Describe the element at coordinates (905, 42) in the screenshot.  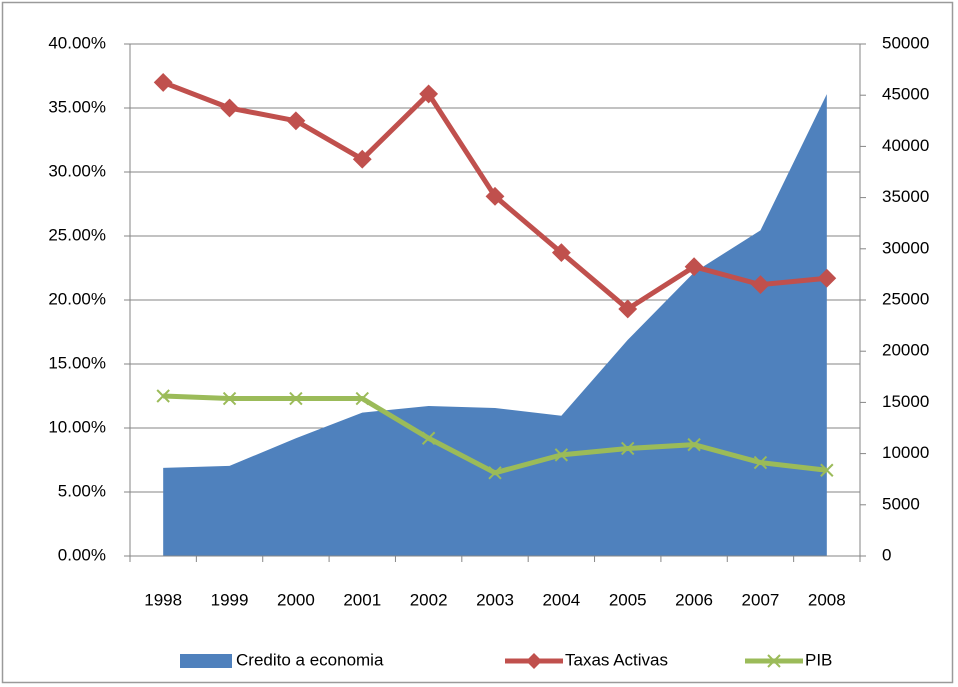
I see `y2-tick-label: 50000` at that location.